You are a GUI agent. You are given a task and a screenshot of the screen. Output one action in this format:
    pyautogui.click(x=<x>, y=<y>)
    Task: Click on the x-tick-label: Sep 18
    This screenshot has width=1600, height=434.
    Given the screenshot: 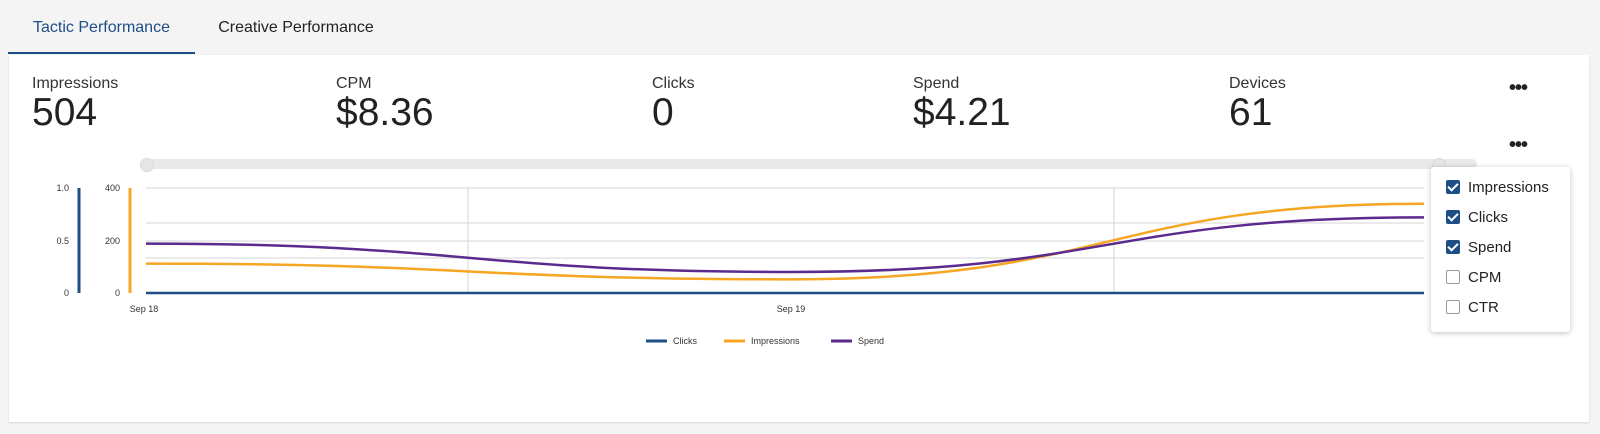 What is the action you would take?
    pyautogui.click(x=144, y=309)
    